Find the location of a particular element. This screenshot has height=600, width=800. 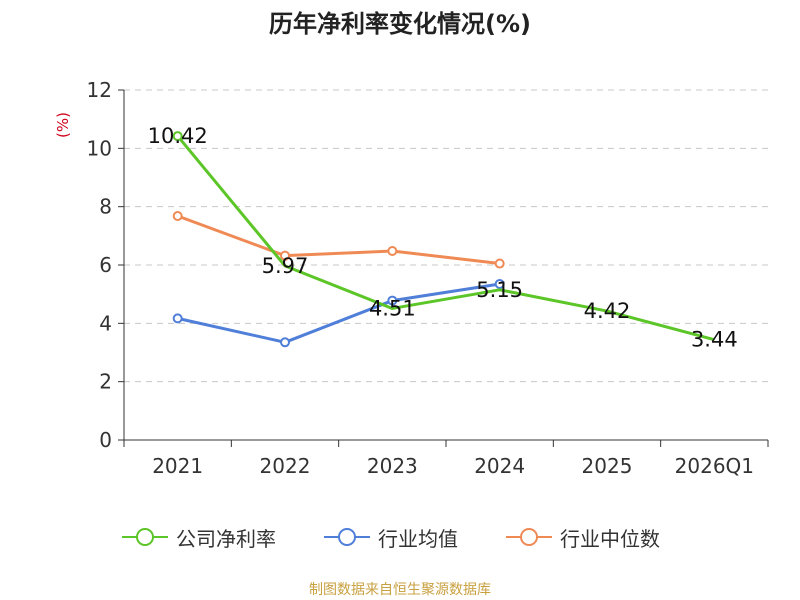

y-tick-label: 4 is located at coordinates (105, 323).